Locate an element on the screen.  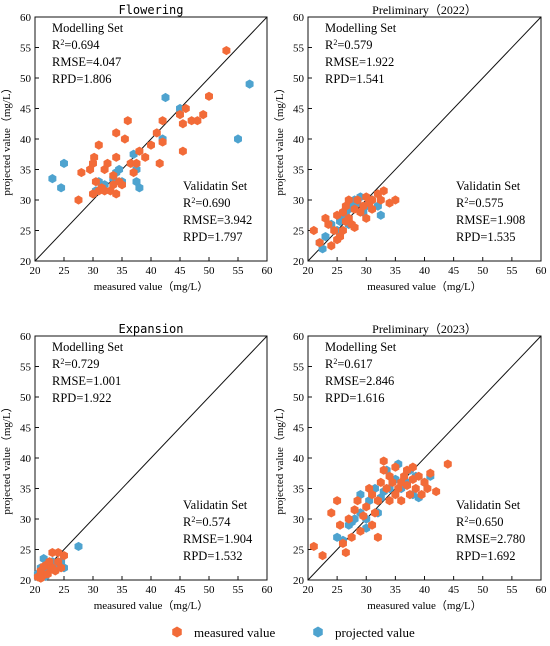
x-tick-label: 25 is located at coordinates (338, 590).